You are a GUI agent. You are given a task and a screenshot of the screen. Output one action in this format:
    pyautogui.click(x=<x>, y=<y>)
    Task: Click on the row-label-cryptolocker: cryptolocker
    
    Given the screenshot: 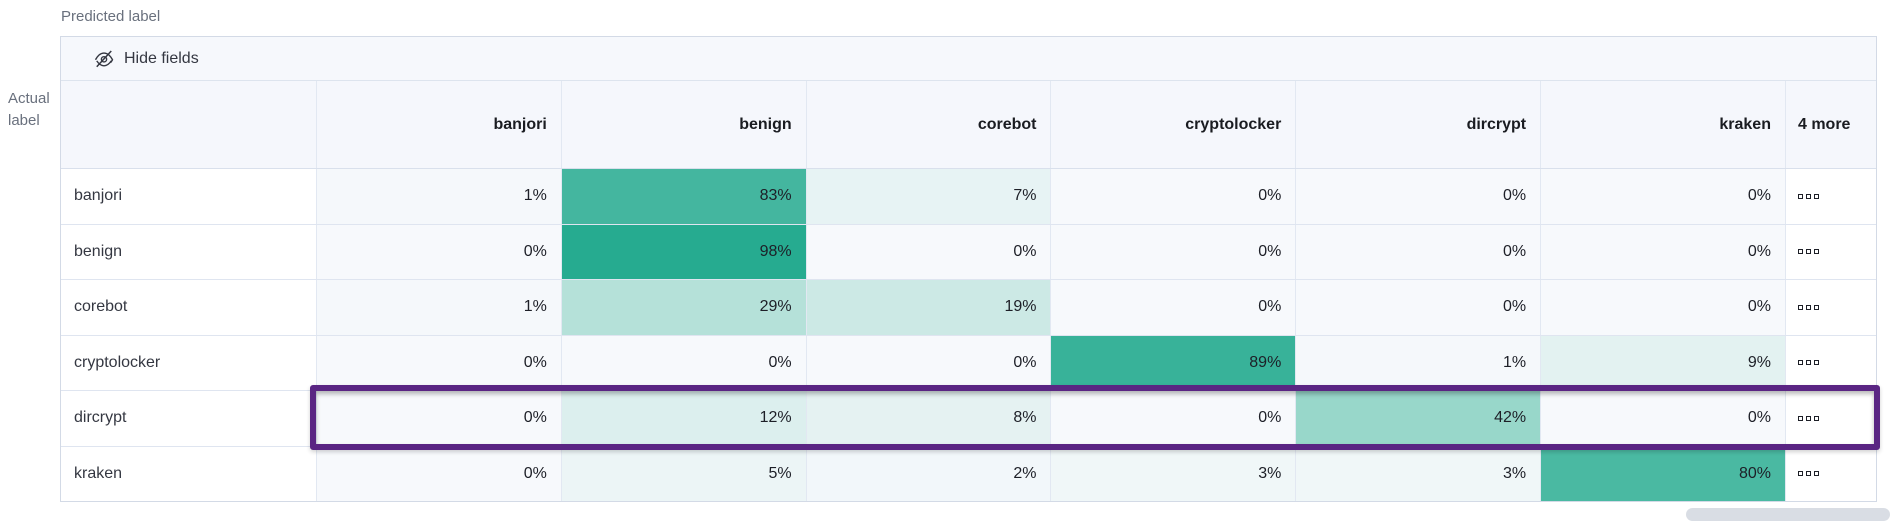 What is the action you would take?
    pyautogui.click(x=189, y=362)
    